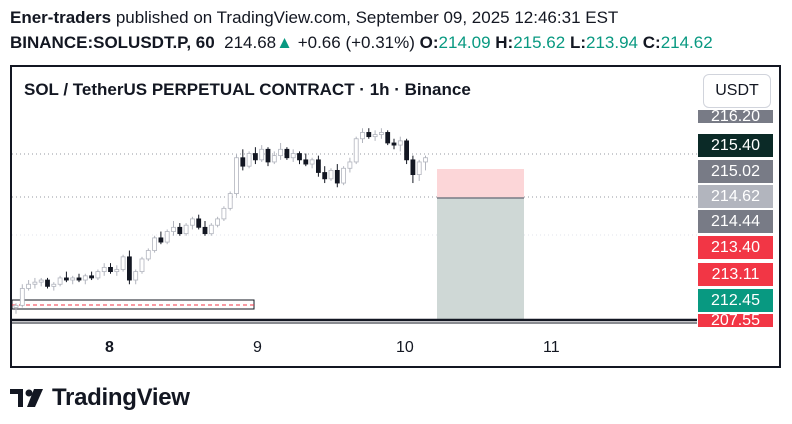  Describe the element at coordinates (735, 171) in the screenshot. I see `price-label: 215.02` at that location.